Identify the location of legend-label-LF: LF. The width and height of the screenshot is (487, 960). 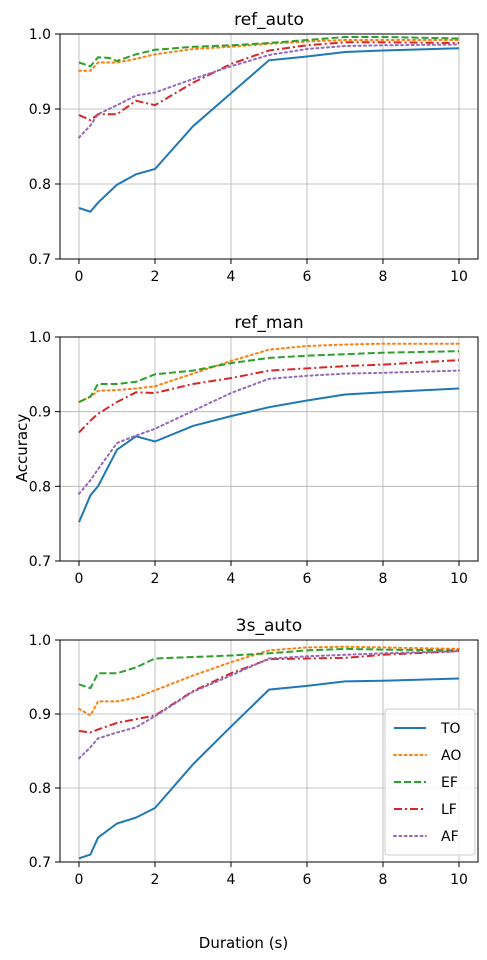
(449, 810).